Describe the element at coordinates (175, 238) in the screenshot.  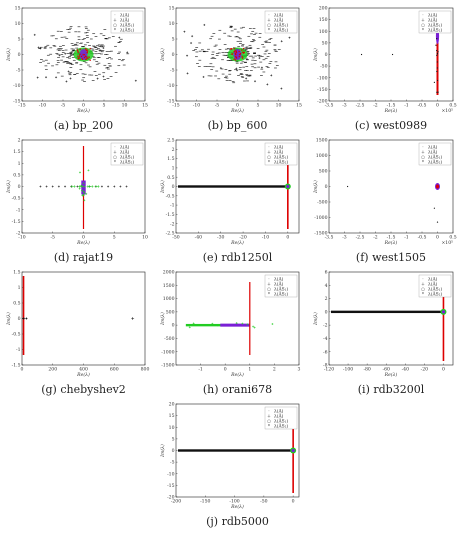
I see `x-tick-label: -50` at that location.